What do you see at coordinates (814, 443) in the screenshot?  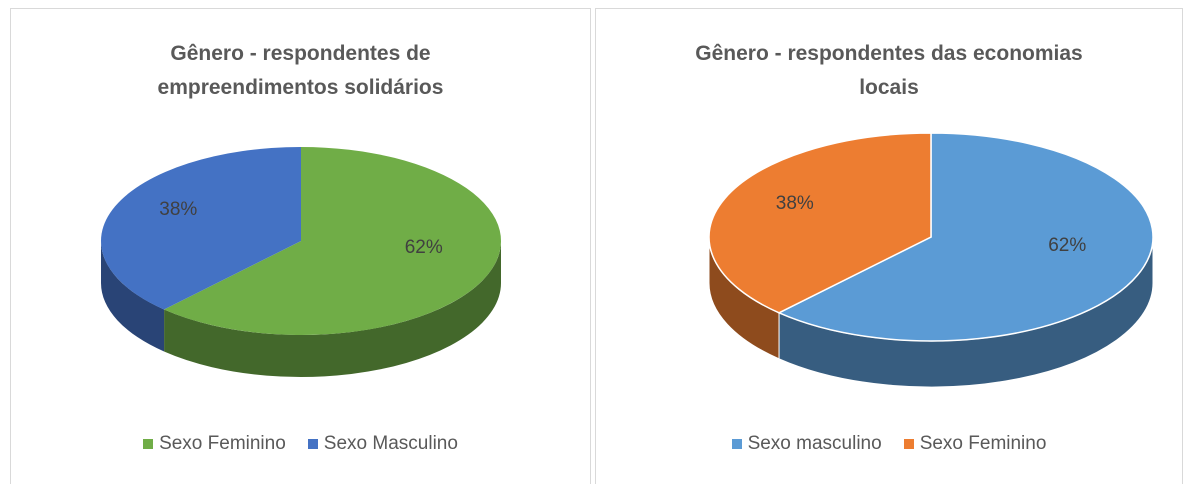 I see `legend-label: Sexo masculino` at bounding box center [814, 443].